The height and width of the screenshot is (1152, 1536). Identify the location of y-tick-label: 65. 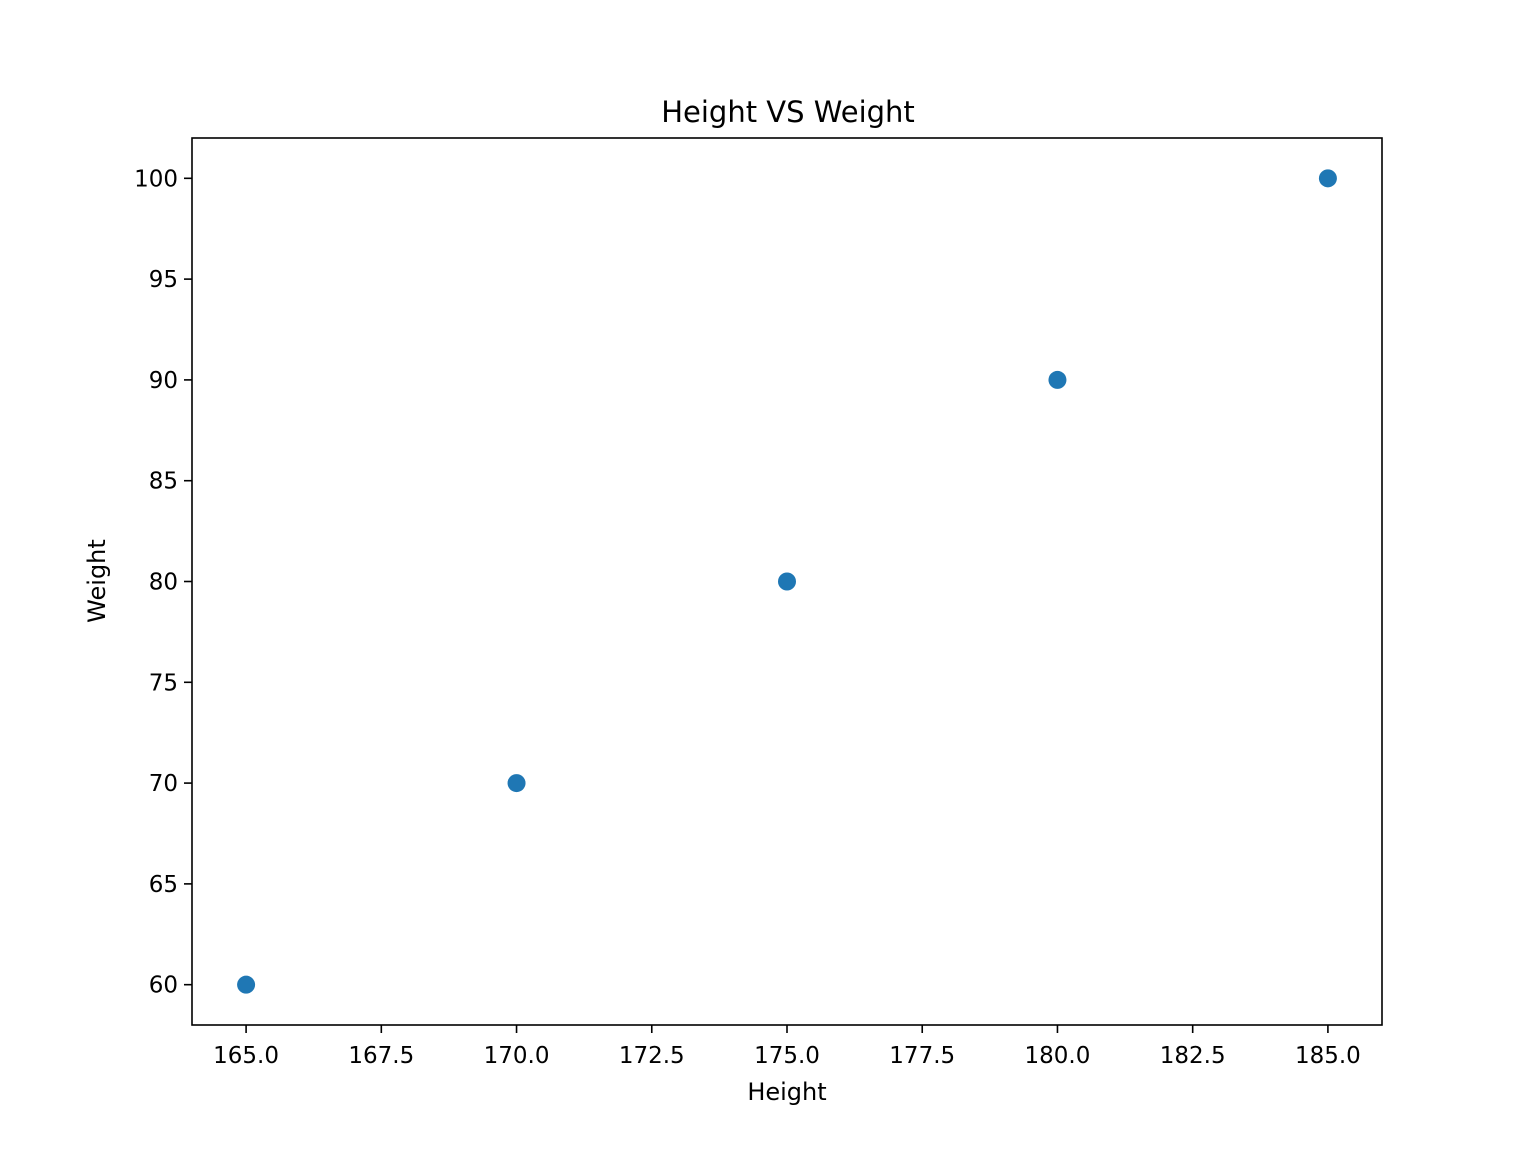
(163, 885).